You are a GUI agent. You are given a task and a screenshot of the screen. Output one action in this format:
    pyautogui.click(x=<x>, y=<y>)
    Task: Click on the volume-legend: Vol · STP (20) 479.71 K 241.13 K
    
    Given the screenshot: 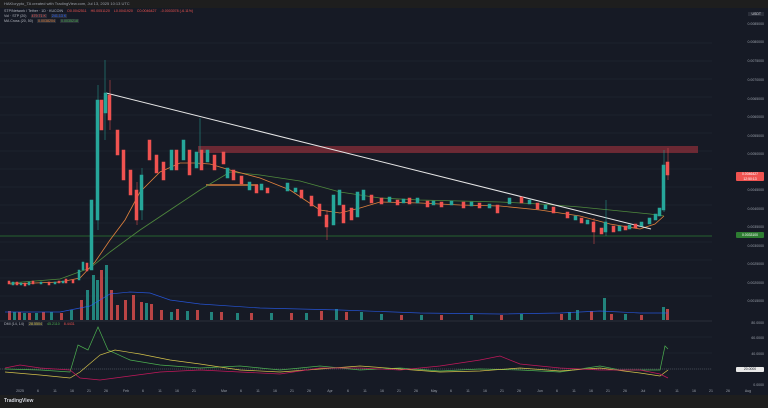 What is the action you would take?
    pyautogui.click(x=37, y=16)
    